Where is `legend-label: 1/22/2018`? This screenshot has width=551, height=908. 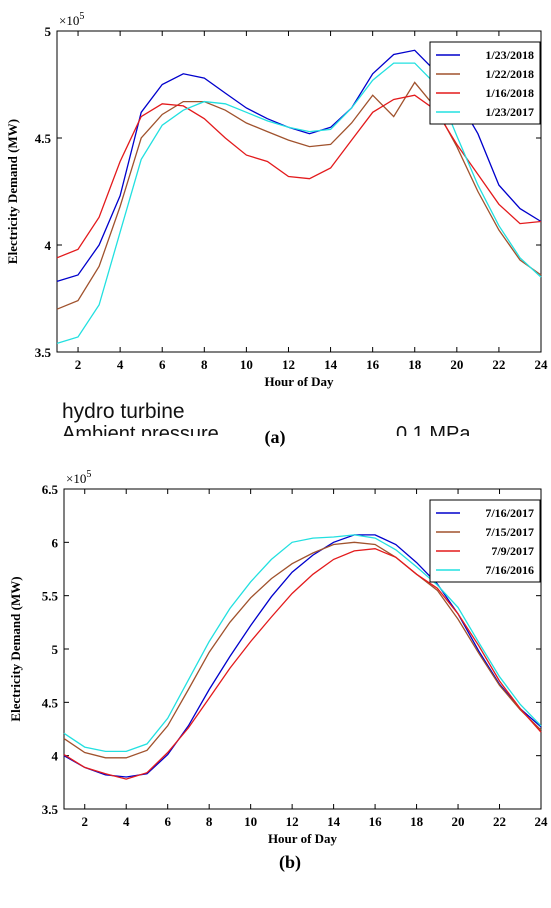
legend-label: 1/22/2018 is located at coordinates (509, 74).